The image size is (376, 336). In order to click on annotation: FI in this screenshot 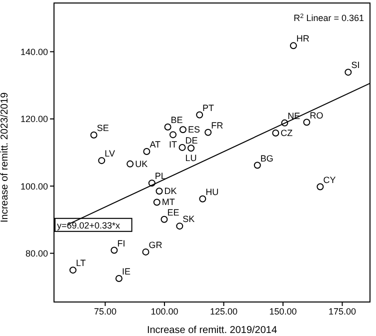, I will do `click(121, 243)`.